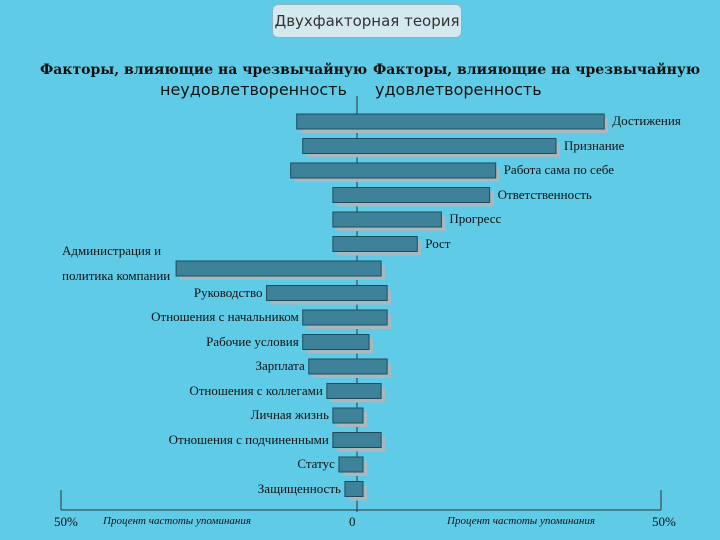 This screenshot has width=720, height=540. What do you see at coordinates (177, 521) in the screenshot?
I see `x-axis-caption-left: Процент частоты упоминания` at bounding box center [177, 521].